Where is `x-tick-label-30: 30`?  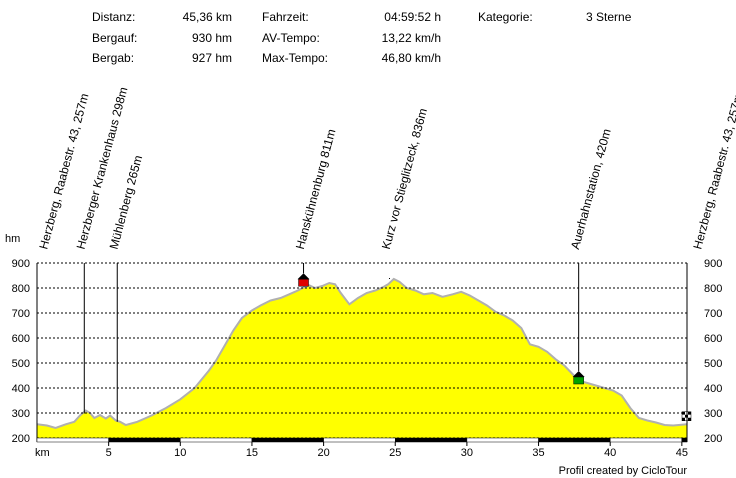
x-tick-label-30: 30 is located at coordinates (467, 453).